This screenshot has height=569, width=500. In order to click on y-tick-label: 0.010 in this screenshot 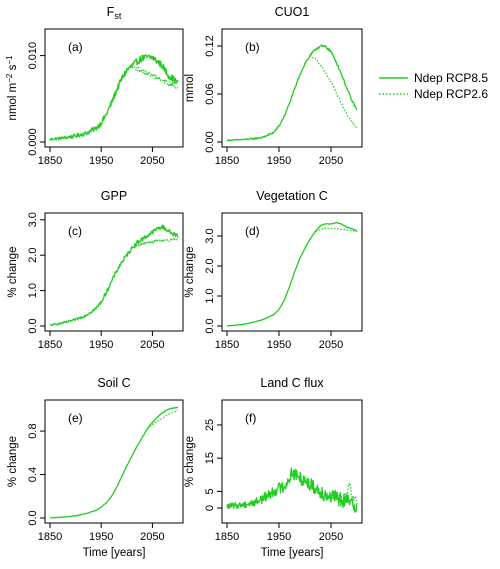, I will do `click(33, 56)`.